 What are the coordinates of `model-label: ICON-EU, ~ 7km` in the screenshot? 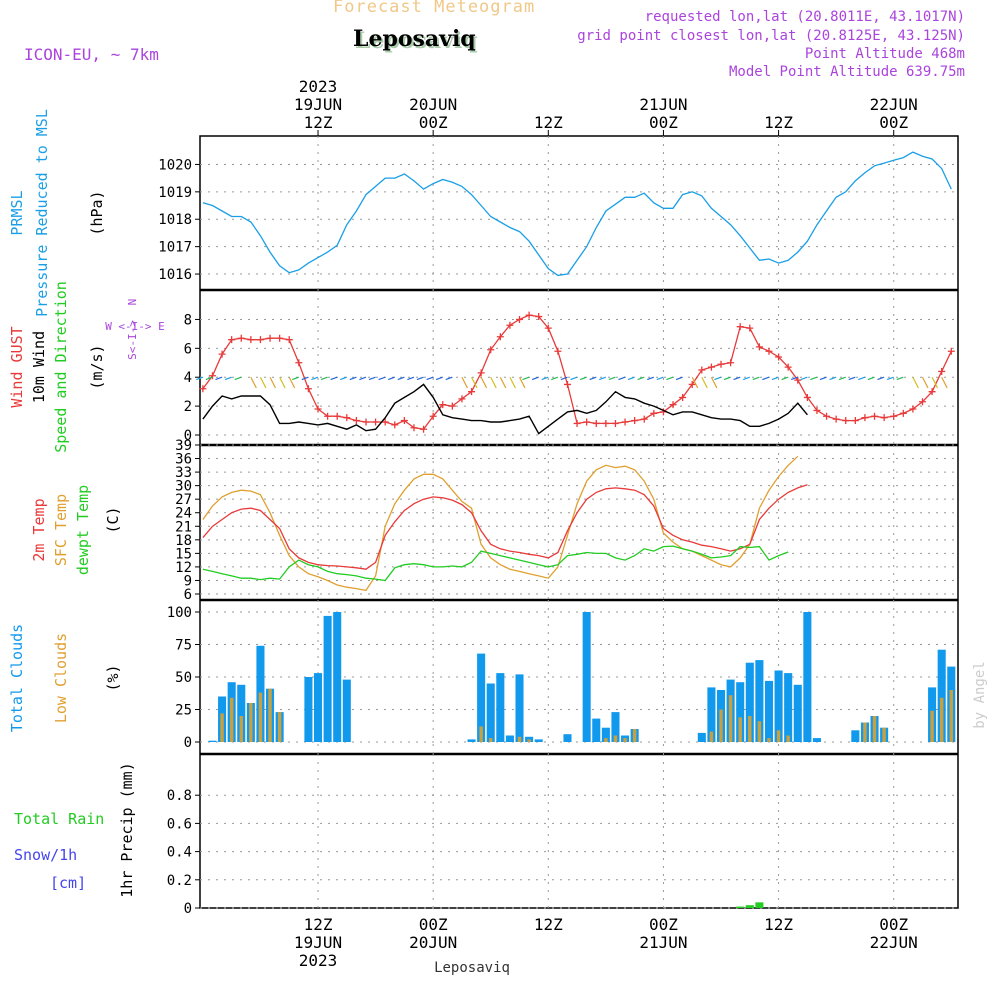 It's located at (91, 54).